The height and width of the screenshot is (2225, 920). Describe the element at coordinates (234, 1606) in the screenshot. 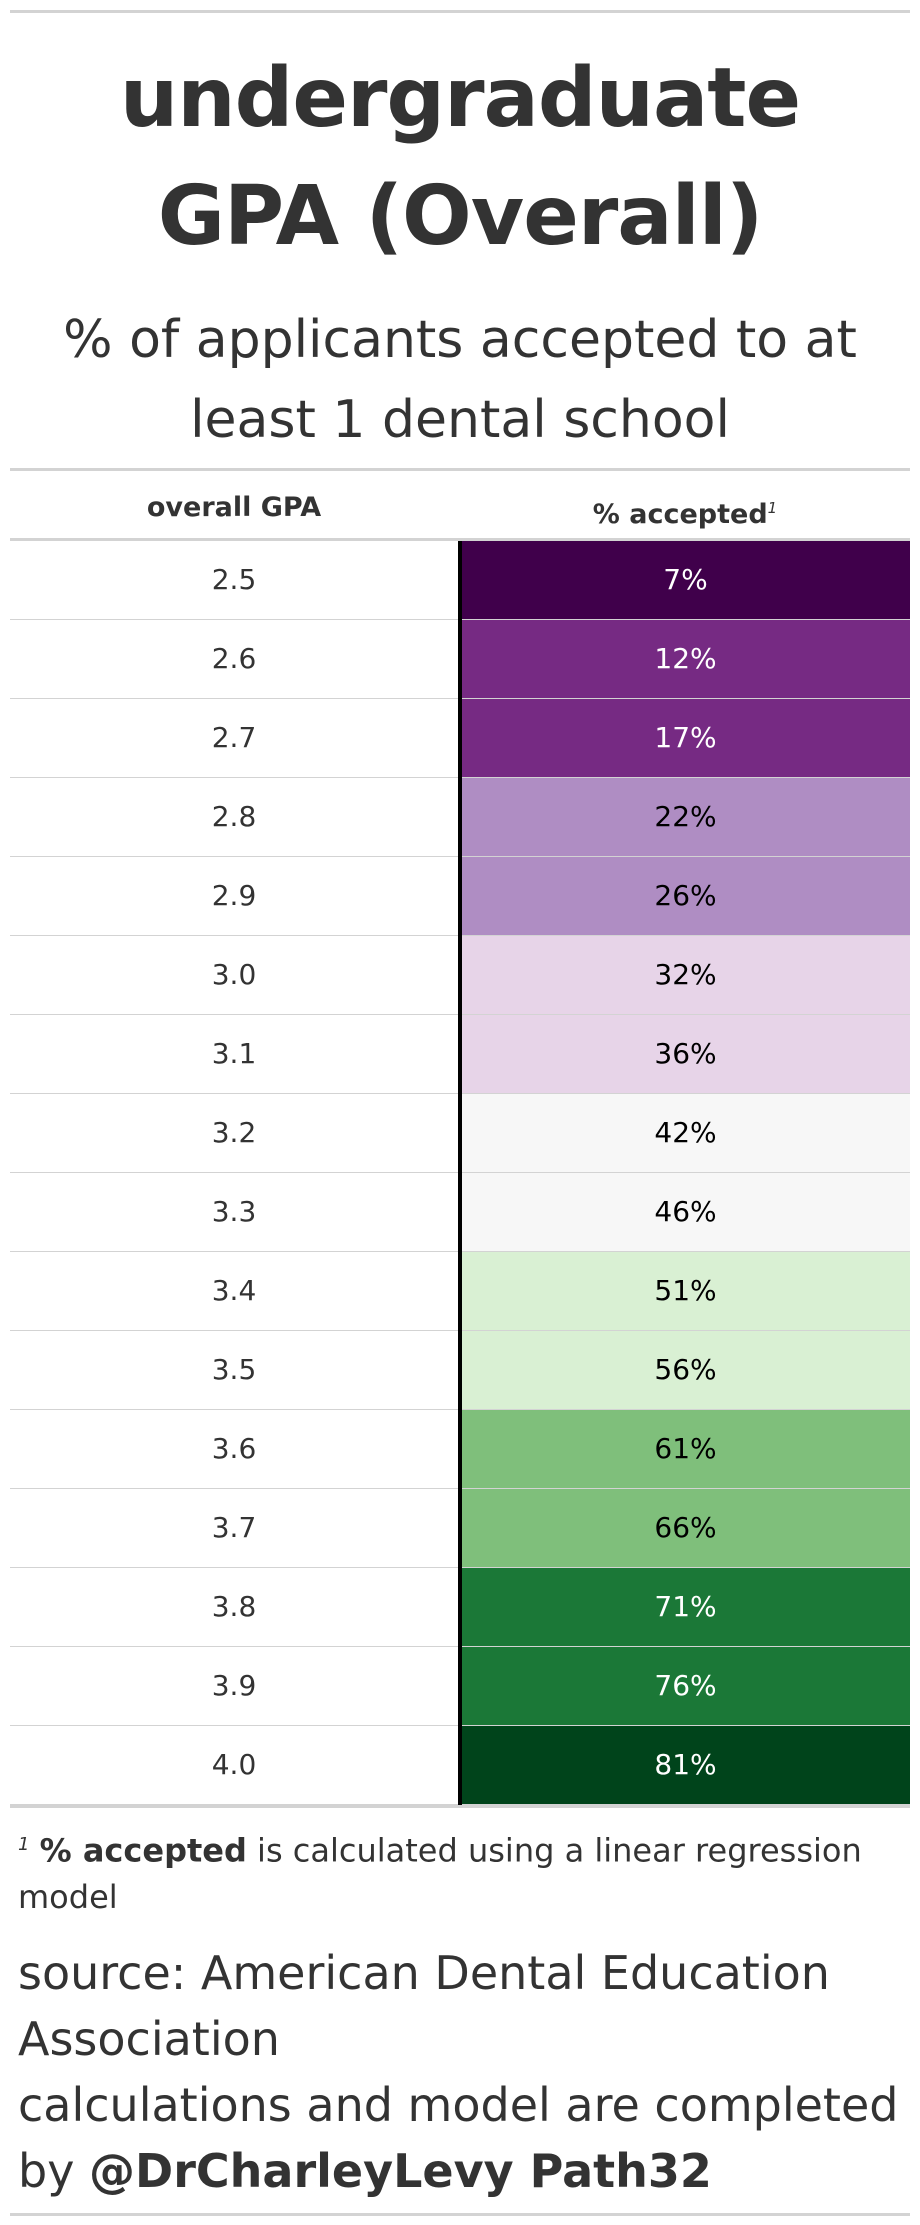

I see `gpa-cell: 3.8` at that location.